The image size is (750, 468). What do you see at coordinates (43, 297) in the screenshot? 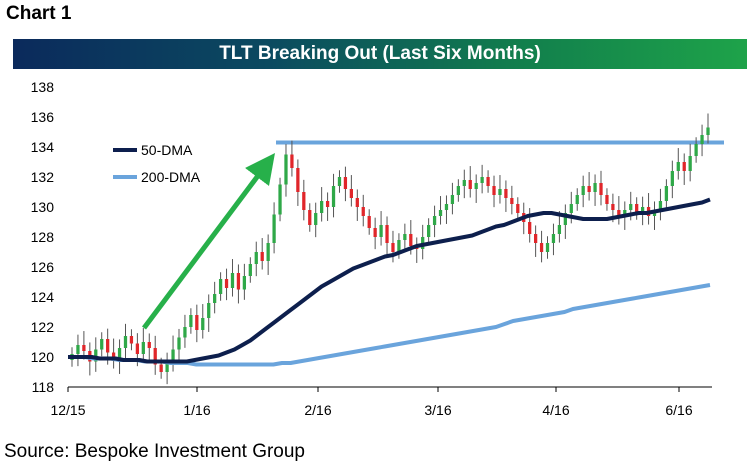
I see `y-tick-label: 124` at bounding box center [43, 297].